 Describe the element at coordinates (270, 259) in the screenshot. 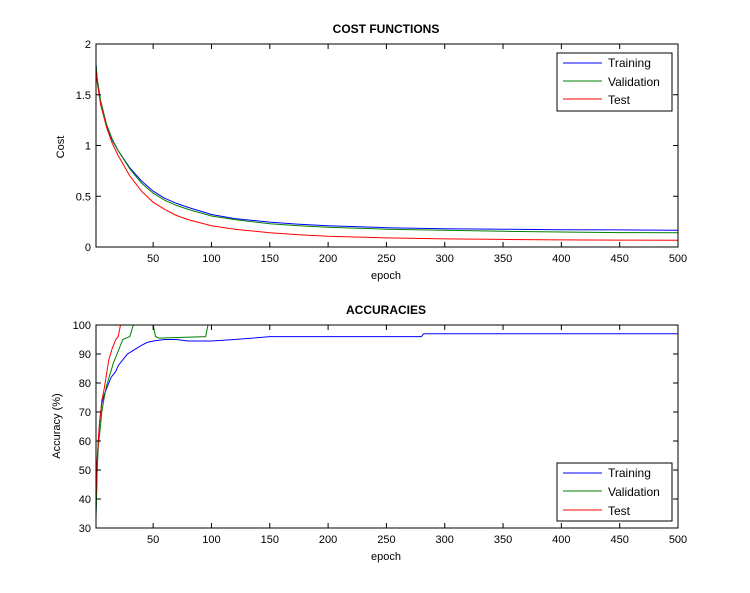

I see `cost-x-tick-label: 150` at that location.